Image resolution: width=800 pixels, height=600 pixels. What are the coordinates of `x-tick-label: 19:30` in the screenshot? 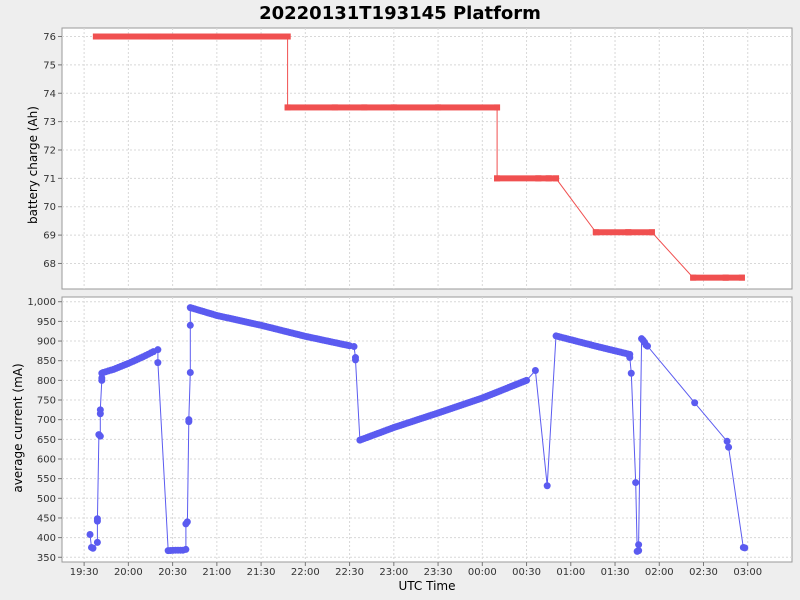 It's located at (84, 572).